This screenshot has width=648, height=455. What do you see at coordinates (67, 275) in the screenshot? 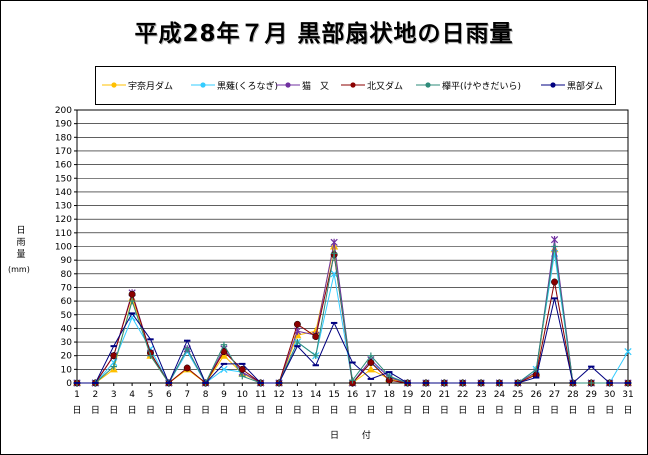
I see `y-tick-label: 80` at bounding box center [67, 275].